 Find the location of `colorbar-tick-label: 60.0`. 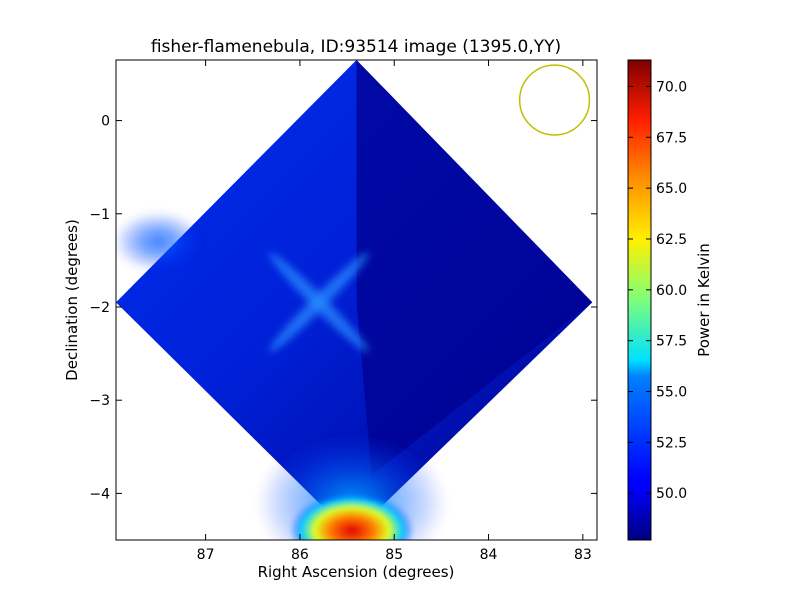

colorbar-tick-label: 60.0 is located at coordinates (671, 291).